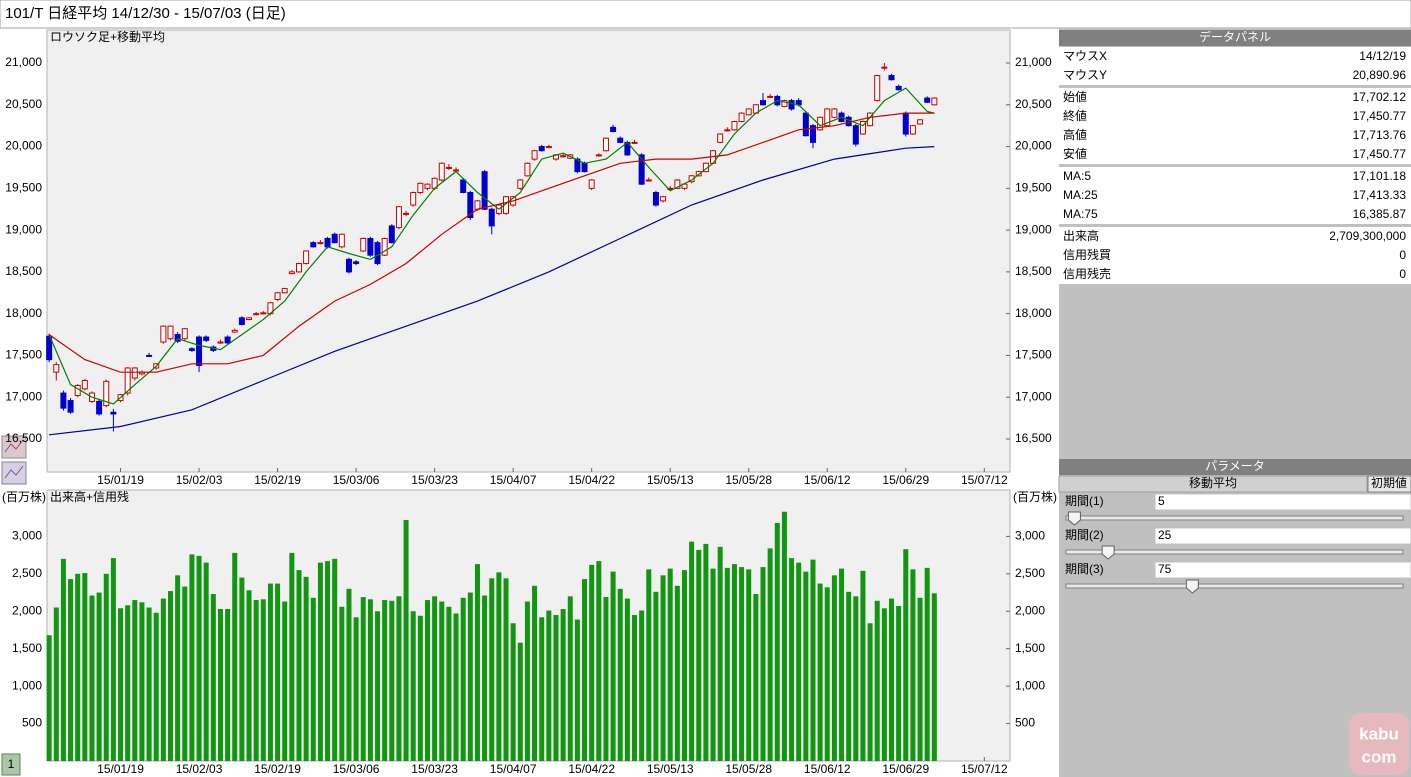 The width and height of the screenshot is (1411, 777). Describe the element at coordinates (23, 396) in the screenshot. I see `y-tick-label: 17,000` at that location.